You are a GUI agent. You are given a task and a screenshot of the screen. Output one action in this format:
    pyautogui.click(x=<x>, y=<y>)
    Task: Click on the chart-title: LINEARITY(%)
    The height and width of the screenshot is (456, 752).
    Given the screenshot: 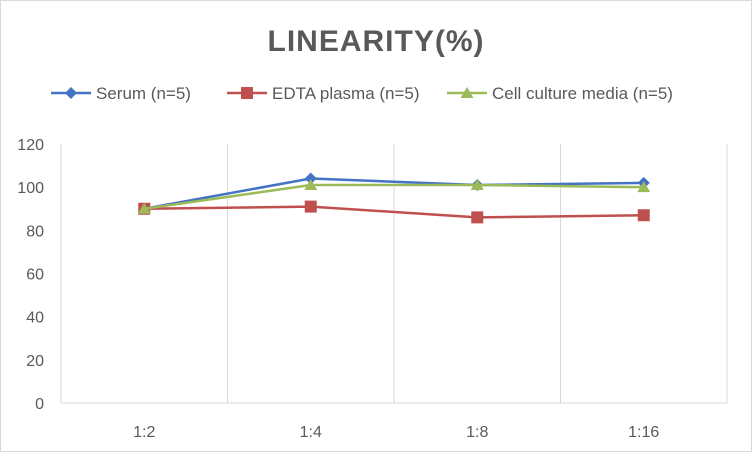 What is the action you would take?
    pyautogui.click(x=376, y=41)
    